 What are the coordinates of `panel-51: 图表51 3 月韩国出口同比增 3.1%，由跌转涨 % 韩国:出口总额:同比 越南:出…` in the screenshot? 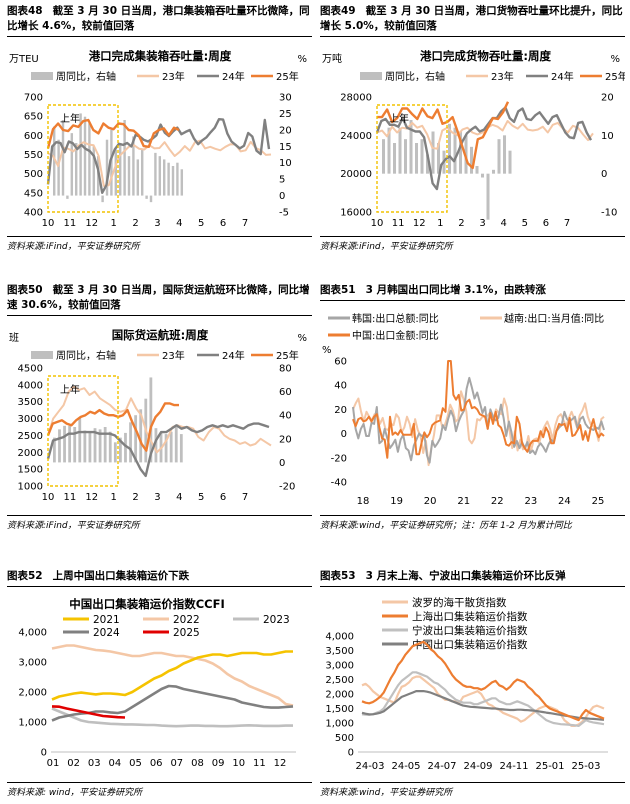 It's located at (472, 407).